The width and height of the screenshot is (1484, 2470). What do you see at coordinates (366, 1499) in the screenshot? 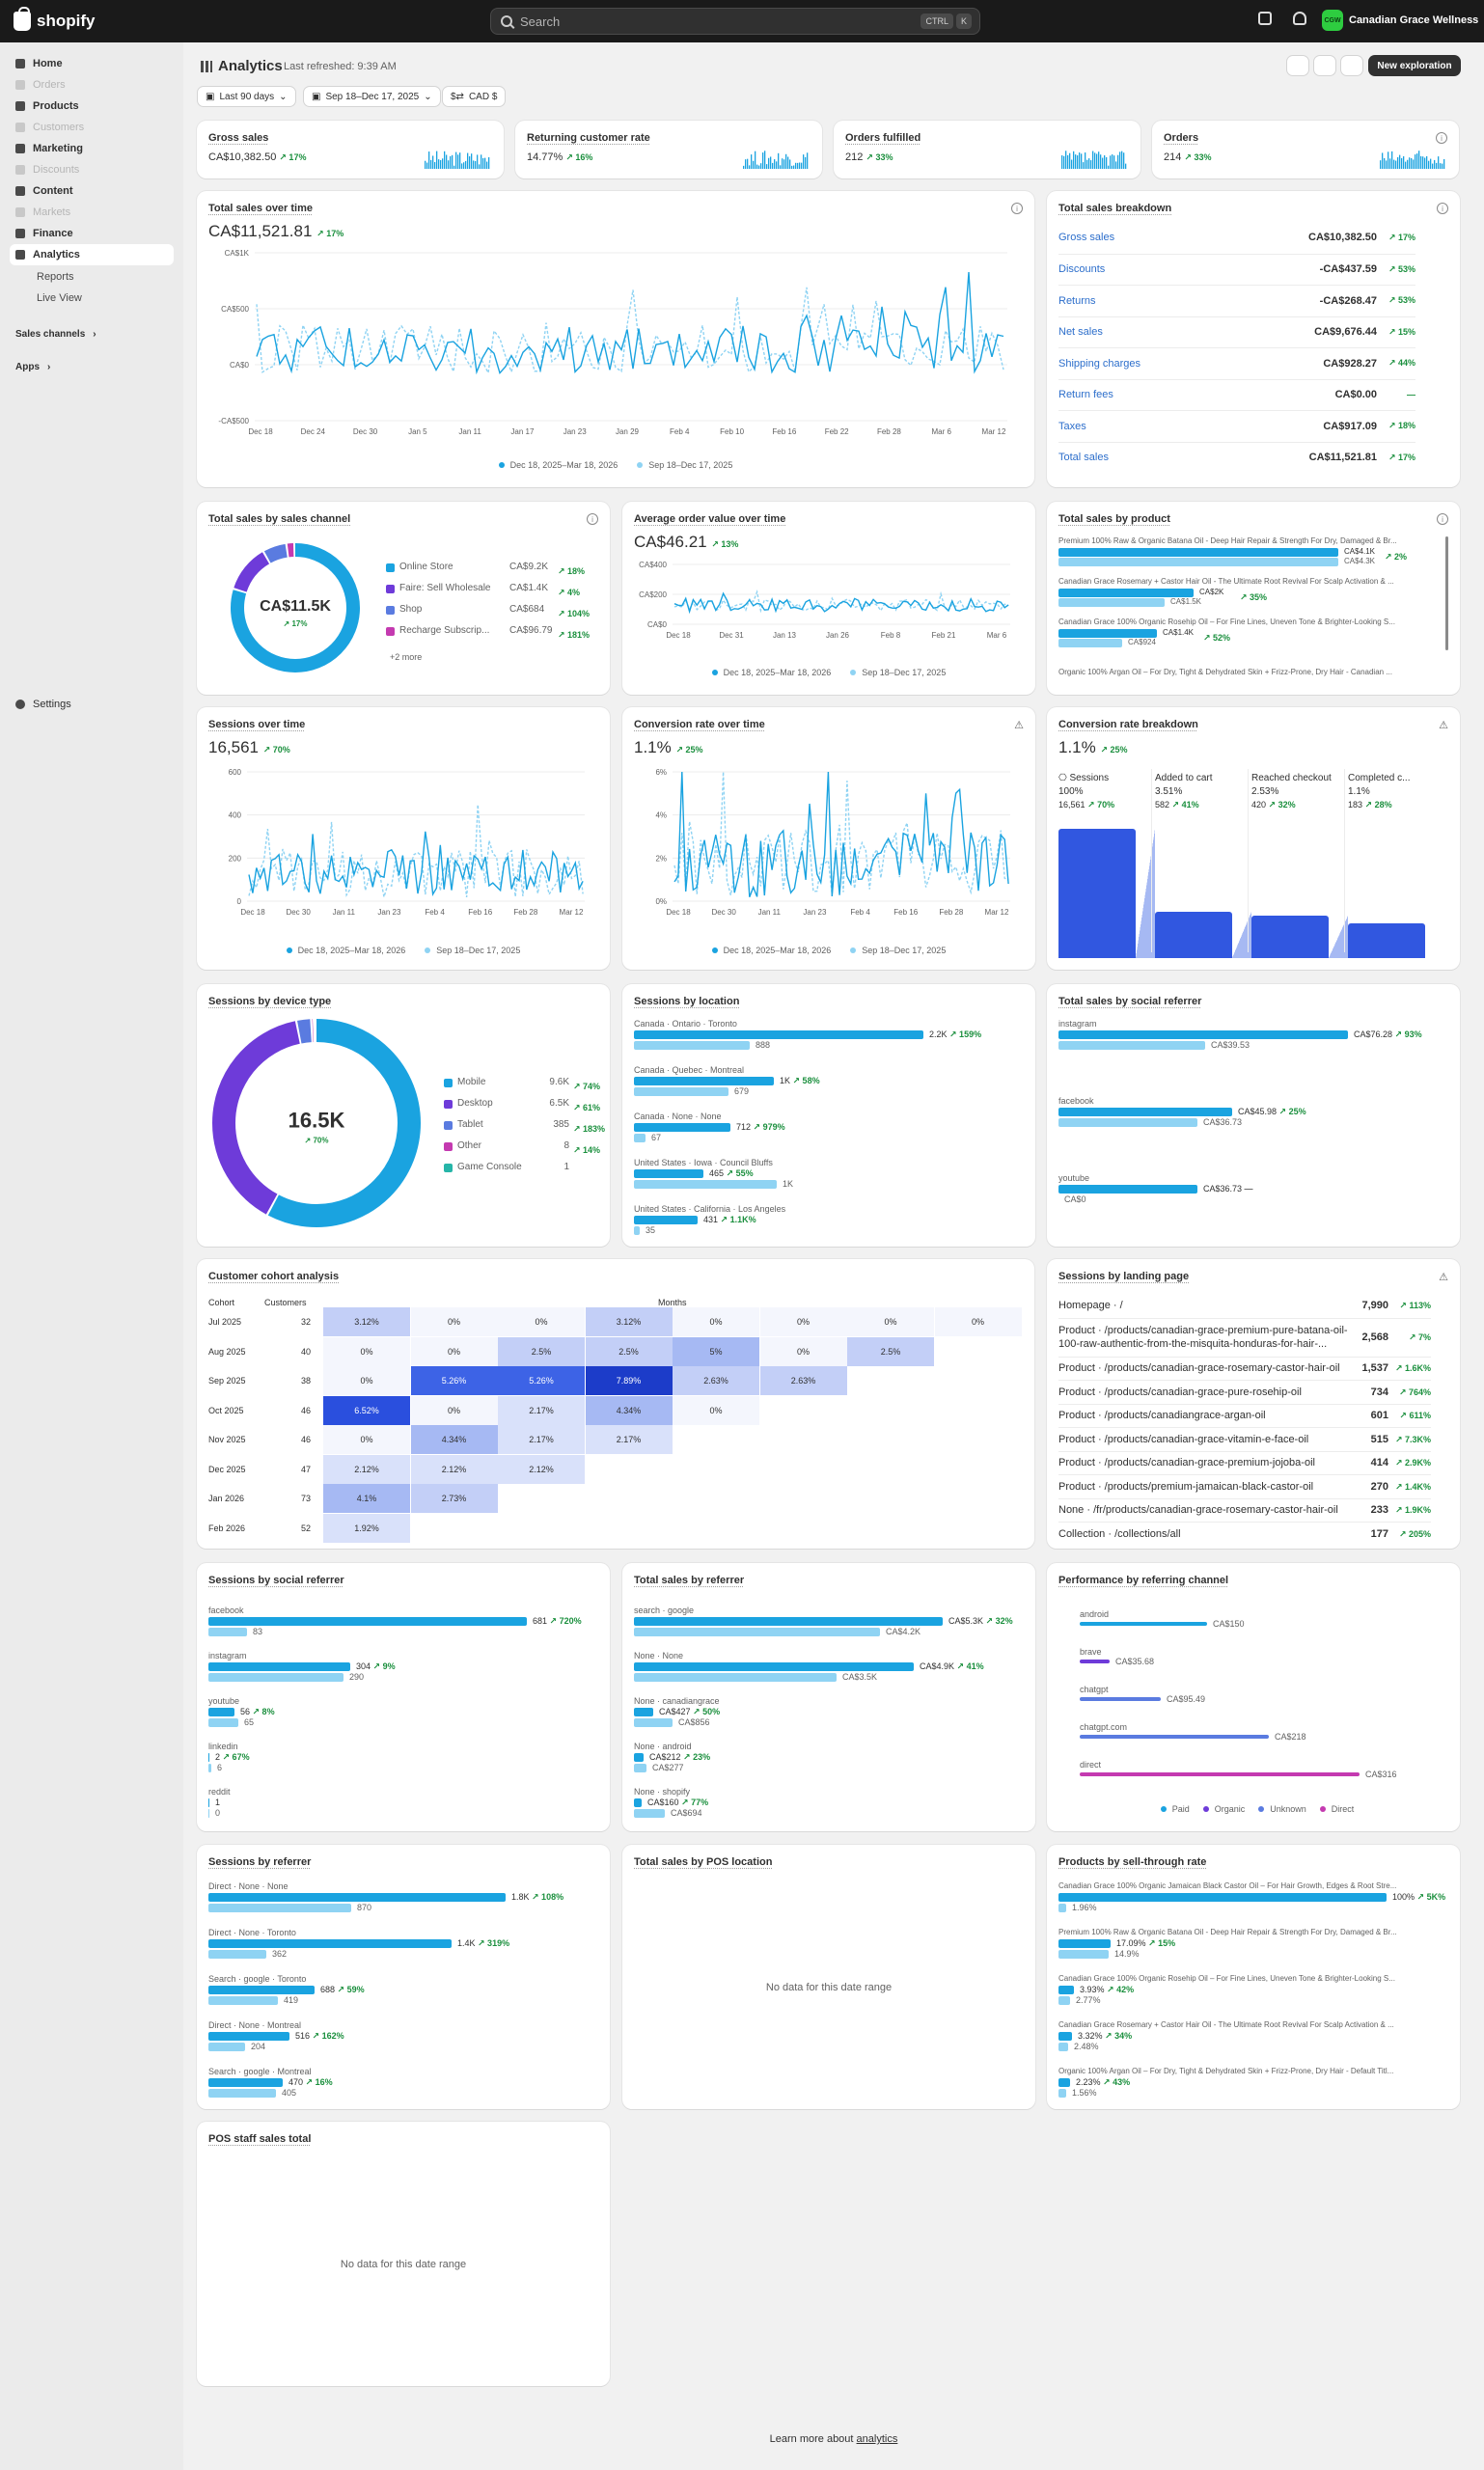
I see `cohort-cell: 4.1%` at bounding box center [366, 1499].